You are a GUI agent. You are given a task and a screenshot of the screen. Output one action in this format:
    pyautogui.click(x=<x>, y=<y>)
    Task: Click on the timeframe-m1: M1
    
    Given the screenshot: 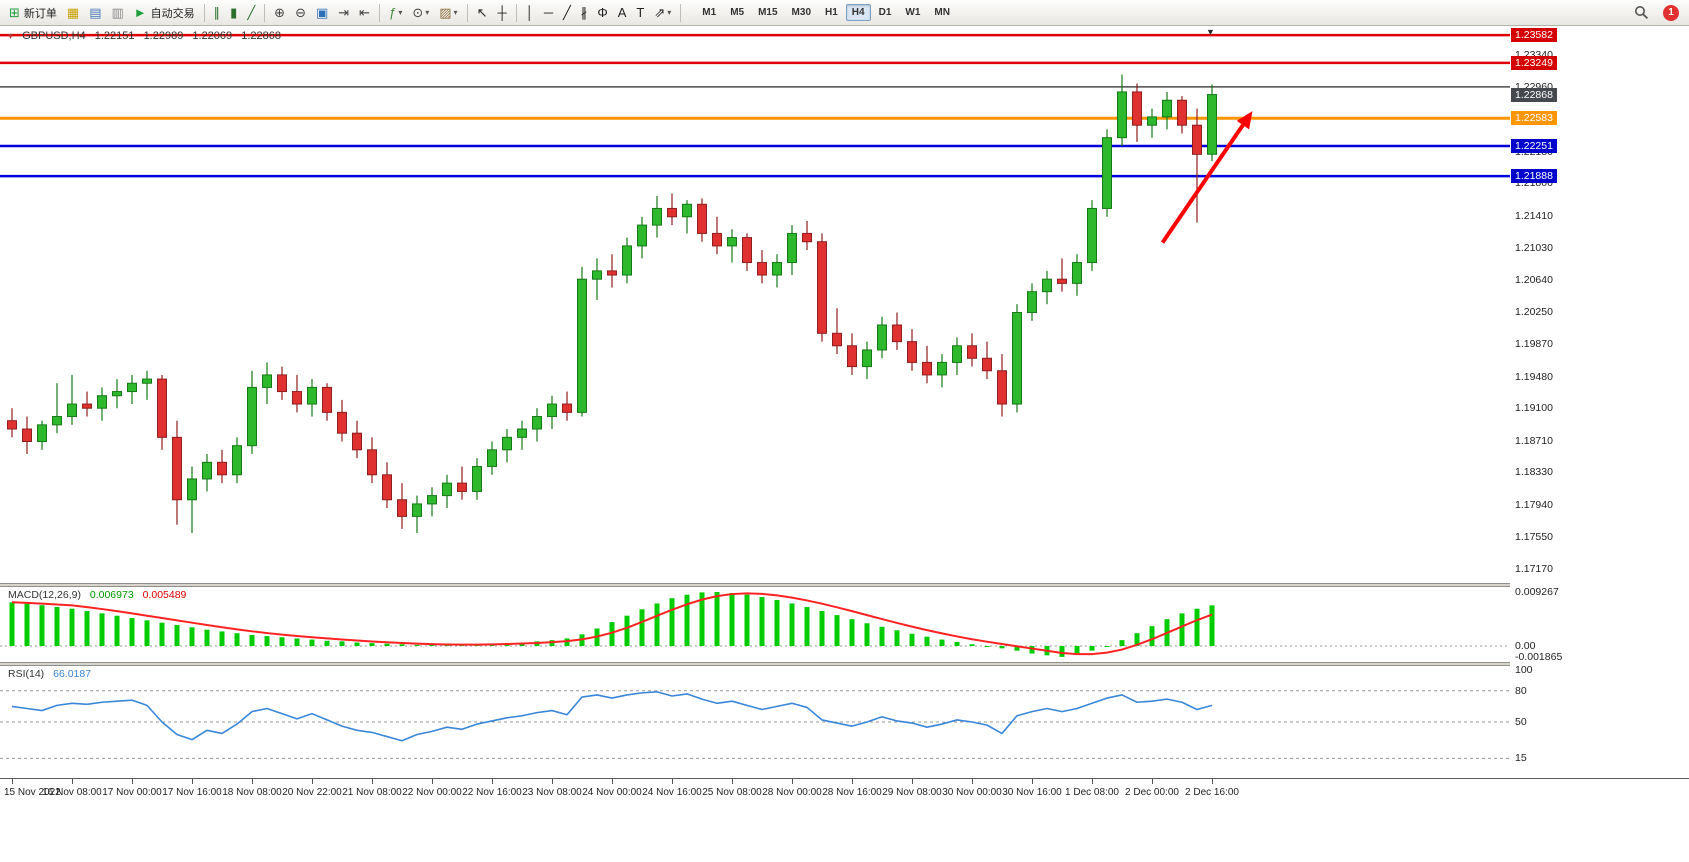 What is the action you would take?
    pyautogui.click(x=709, y=12)
    